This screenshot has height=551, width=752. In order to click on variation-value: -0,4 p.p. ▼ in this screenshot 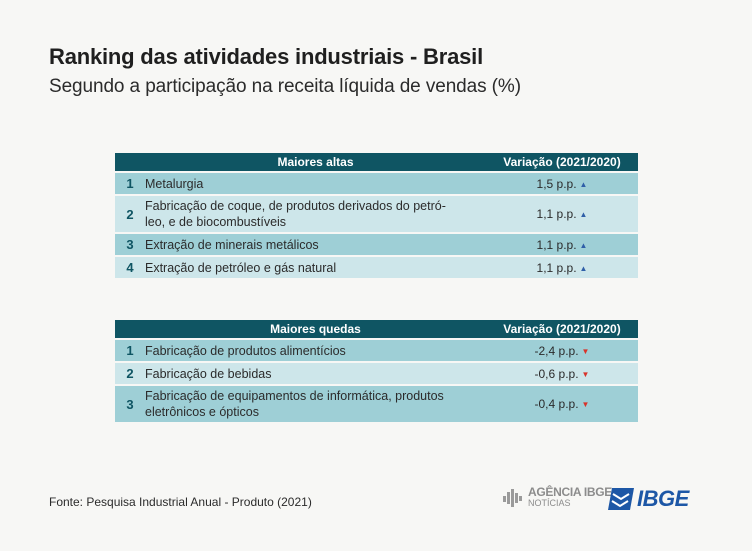, I will do `click(562, 404)`.